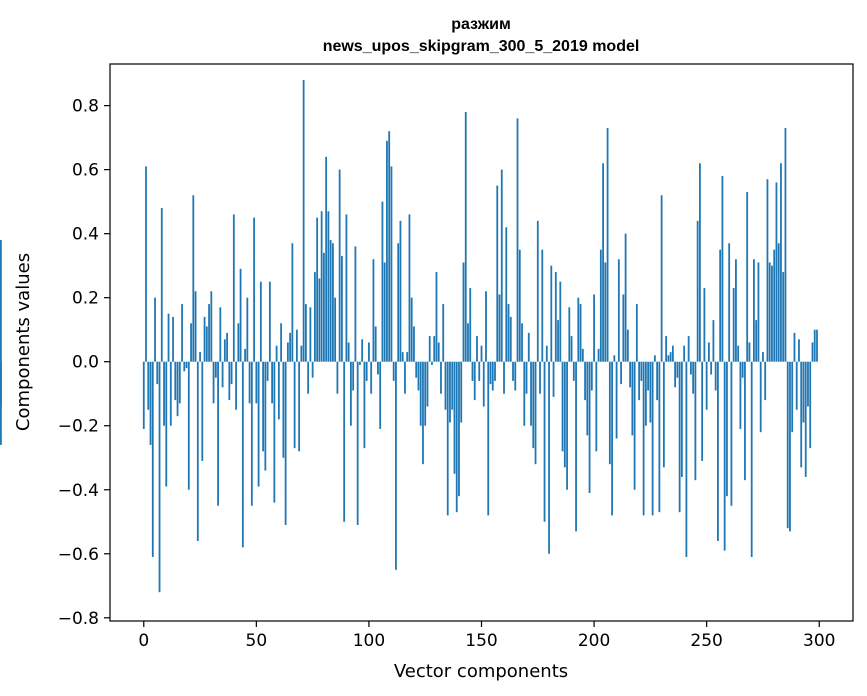 The image size is (867, 696). I want to click on x-tick-label: 50, so click(257, 641).